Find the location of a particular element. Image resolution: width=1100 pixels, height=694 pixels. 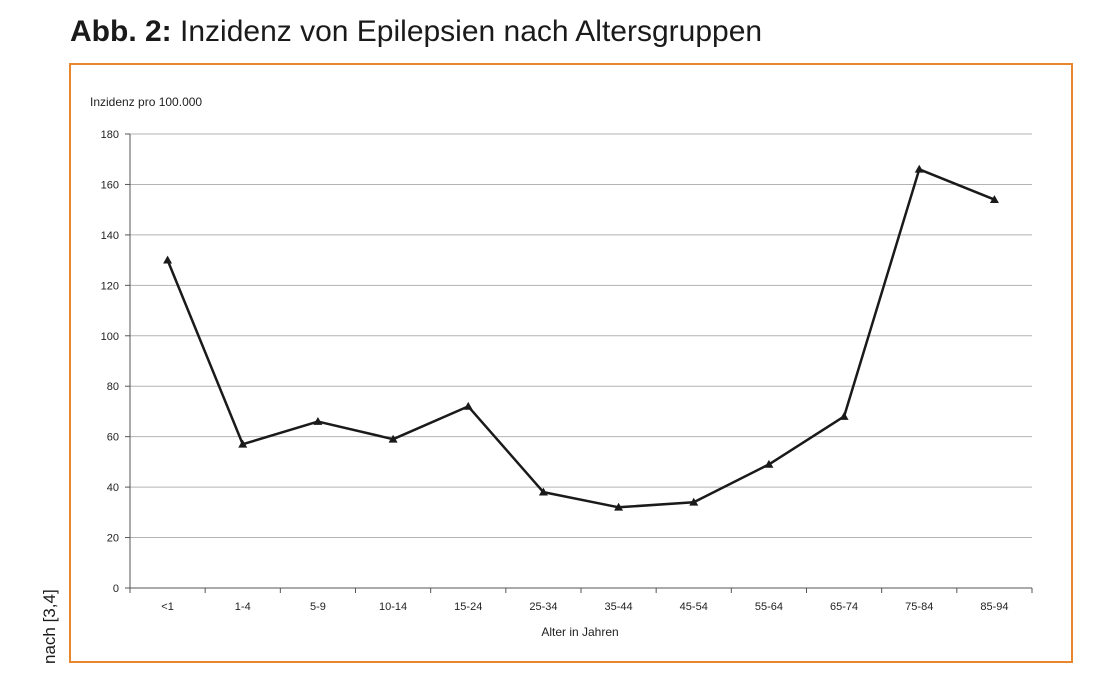

y-axis-label: Inzidenz pro 100.000 is located at coordinates (146, 102).